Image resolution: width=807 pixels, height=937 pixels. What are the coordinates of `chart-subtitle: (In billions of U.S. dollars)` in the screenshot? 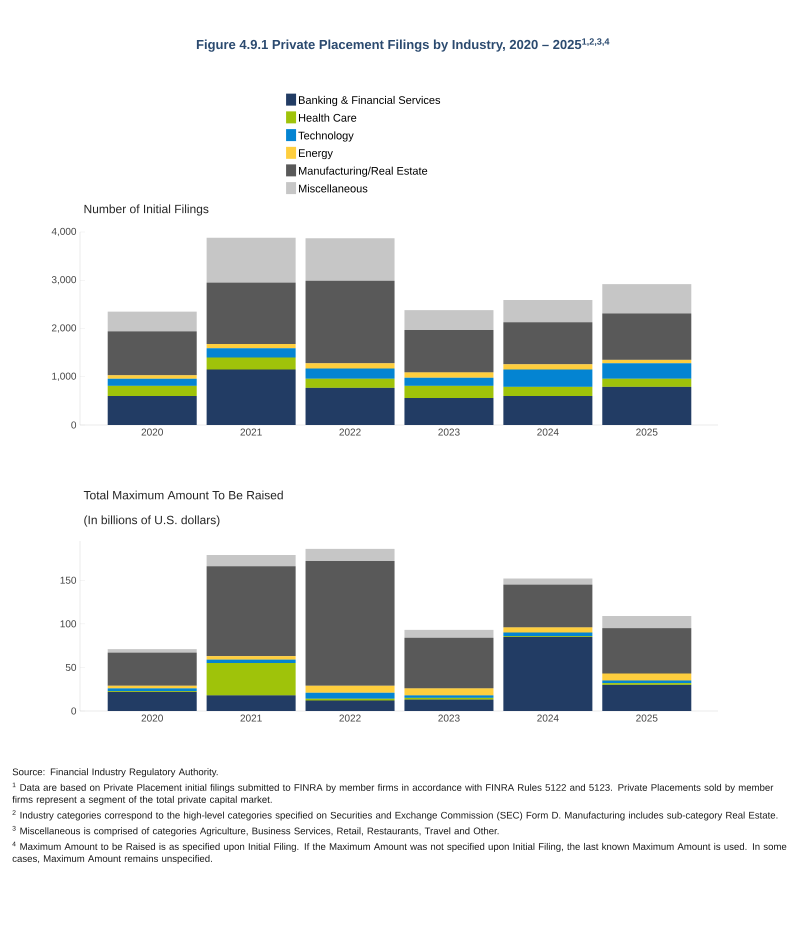 It's located at (152, 521).